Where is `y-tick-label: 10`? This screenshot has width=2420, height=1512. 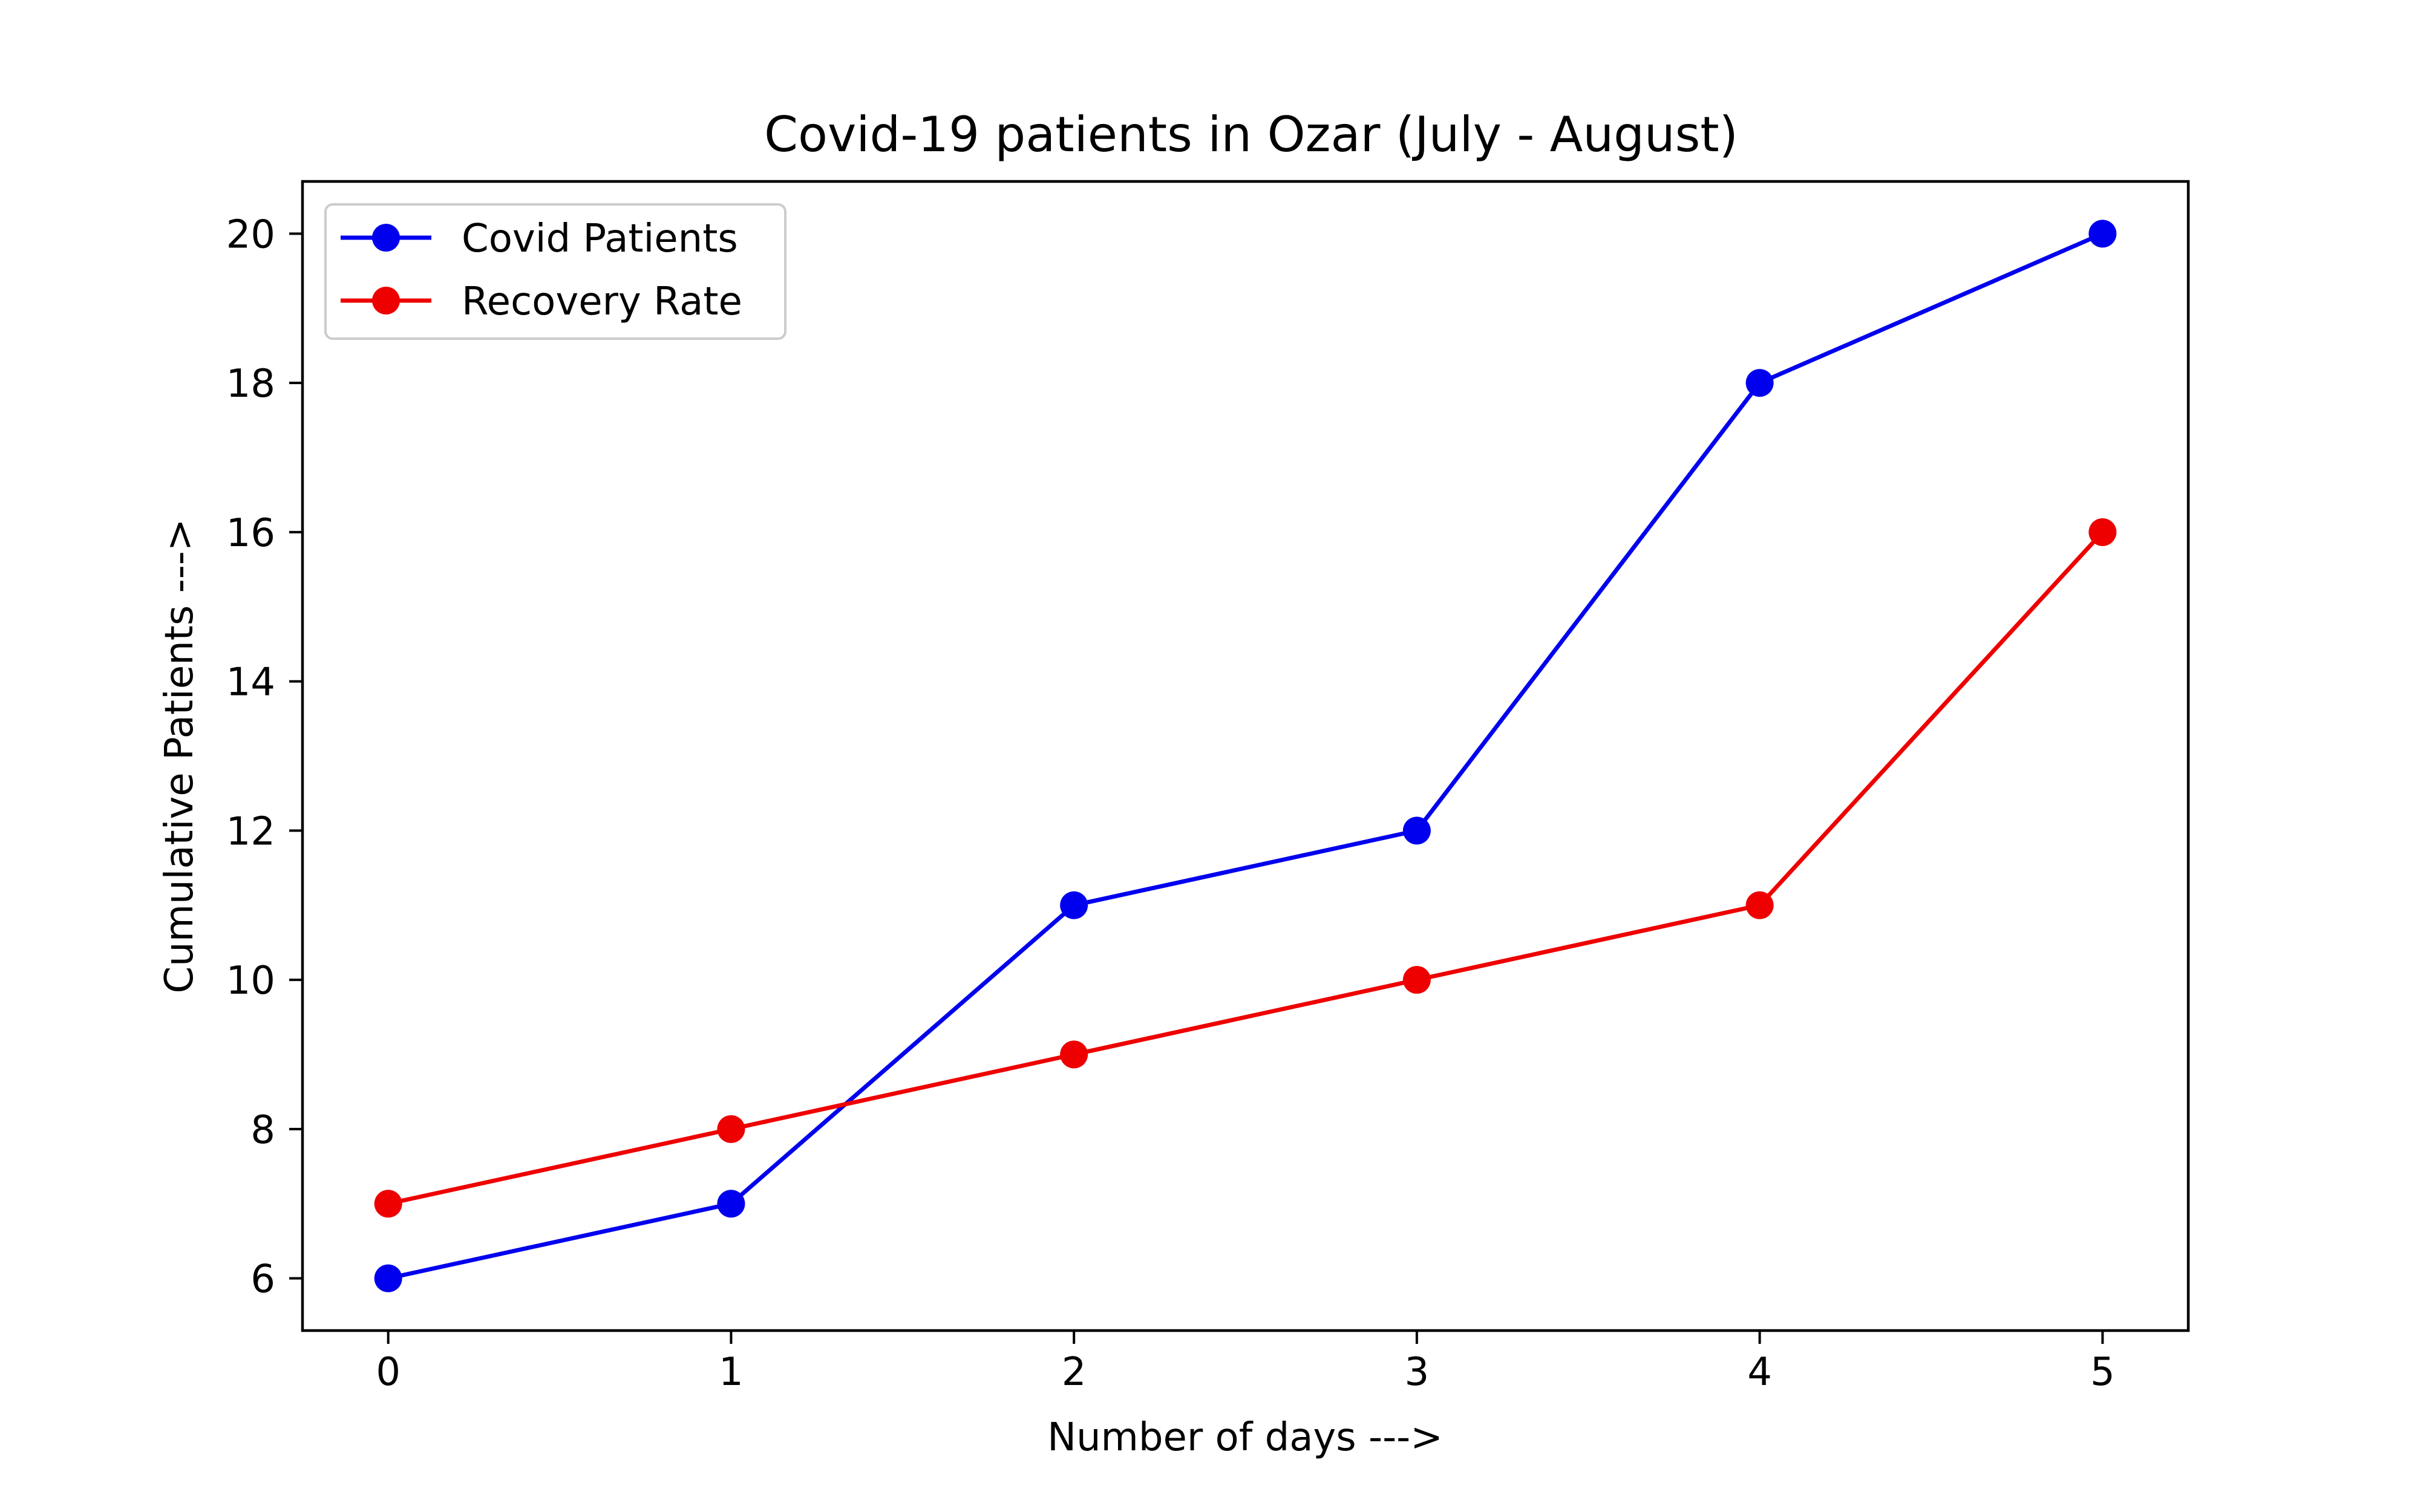 y-tick-label: 10 is located at coordinates (251, 981).